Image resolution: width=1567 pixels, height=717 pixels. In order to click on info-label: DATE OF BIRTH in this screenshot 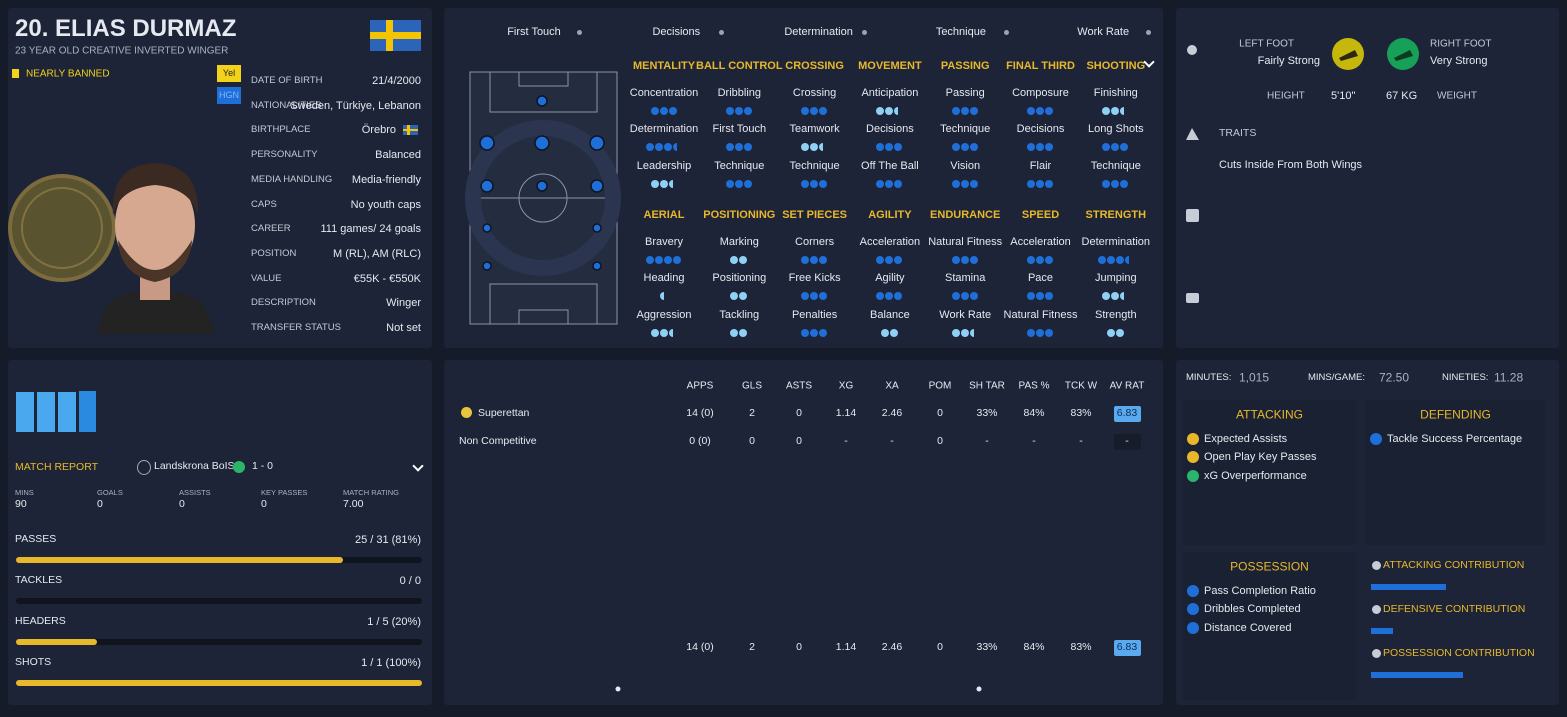, I will do `click(287, 80)`.